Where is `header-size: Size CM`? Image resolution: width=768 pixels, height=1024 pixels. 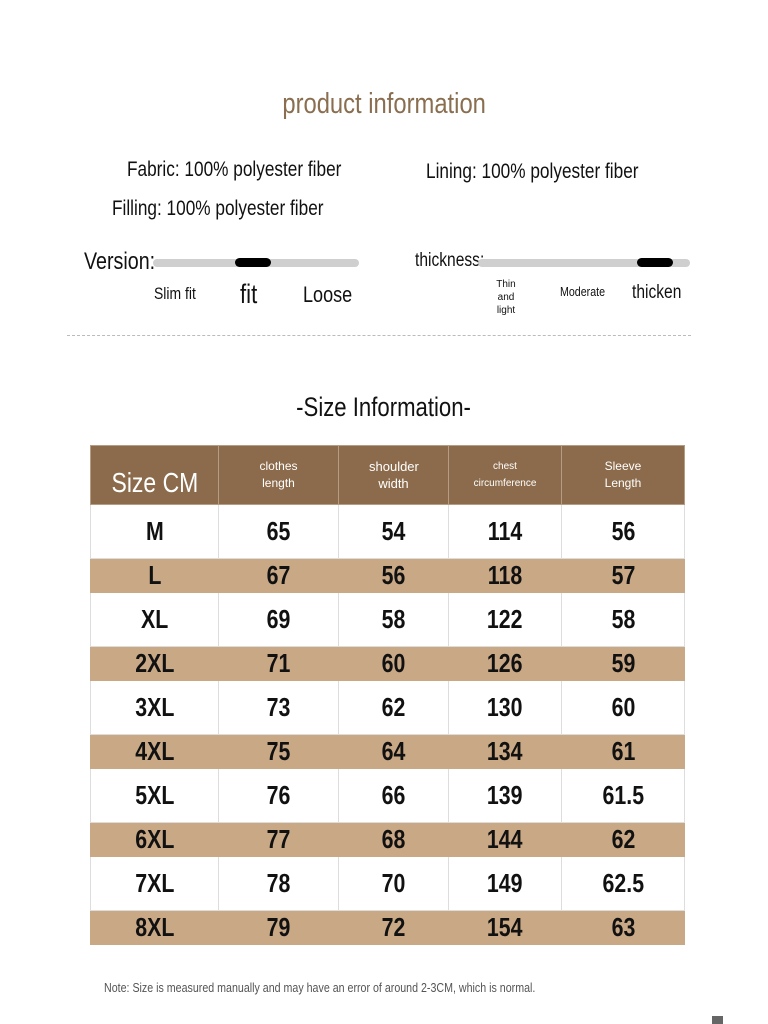
header-size: Size CM is located at coordinates (154, 475).